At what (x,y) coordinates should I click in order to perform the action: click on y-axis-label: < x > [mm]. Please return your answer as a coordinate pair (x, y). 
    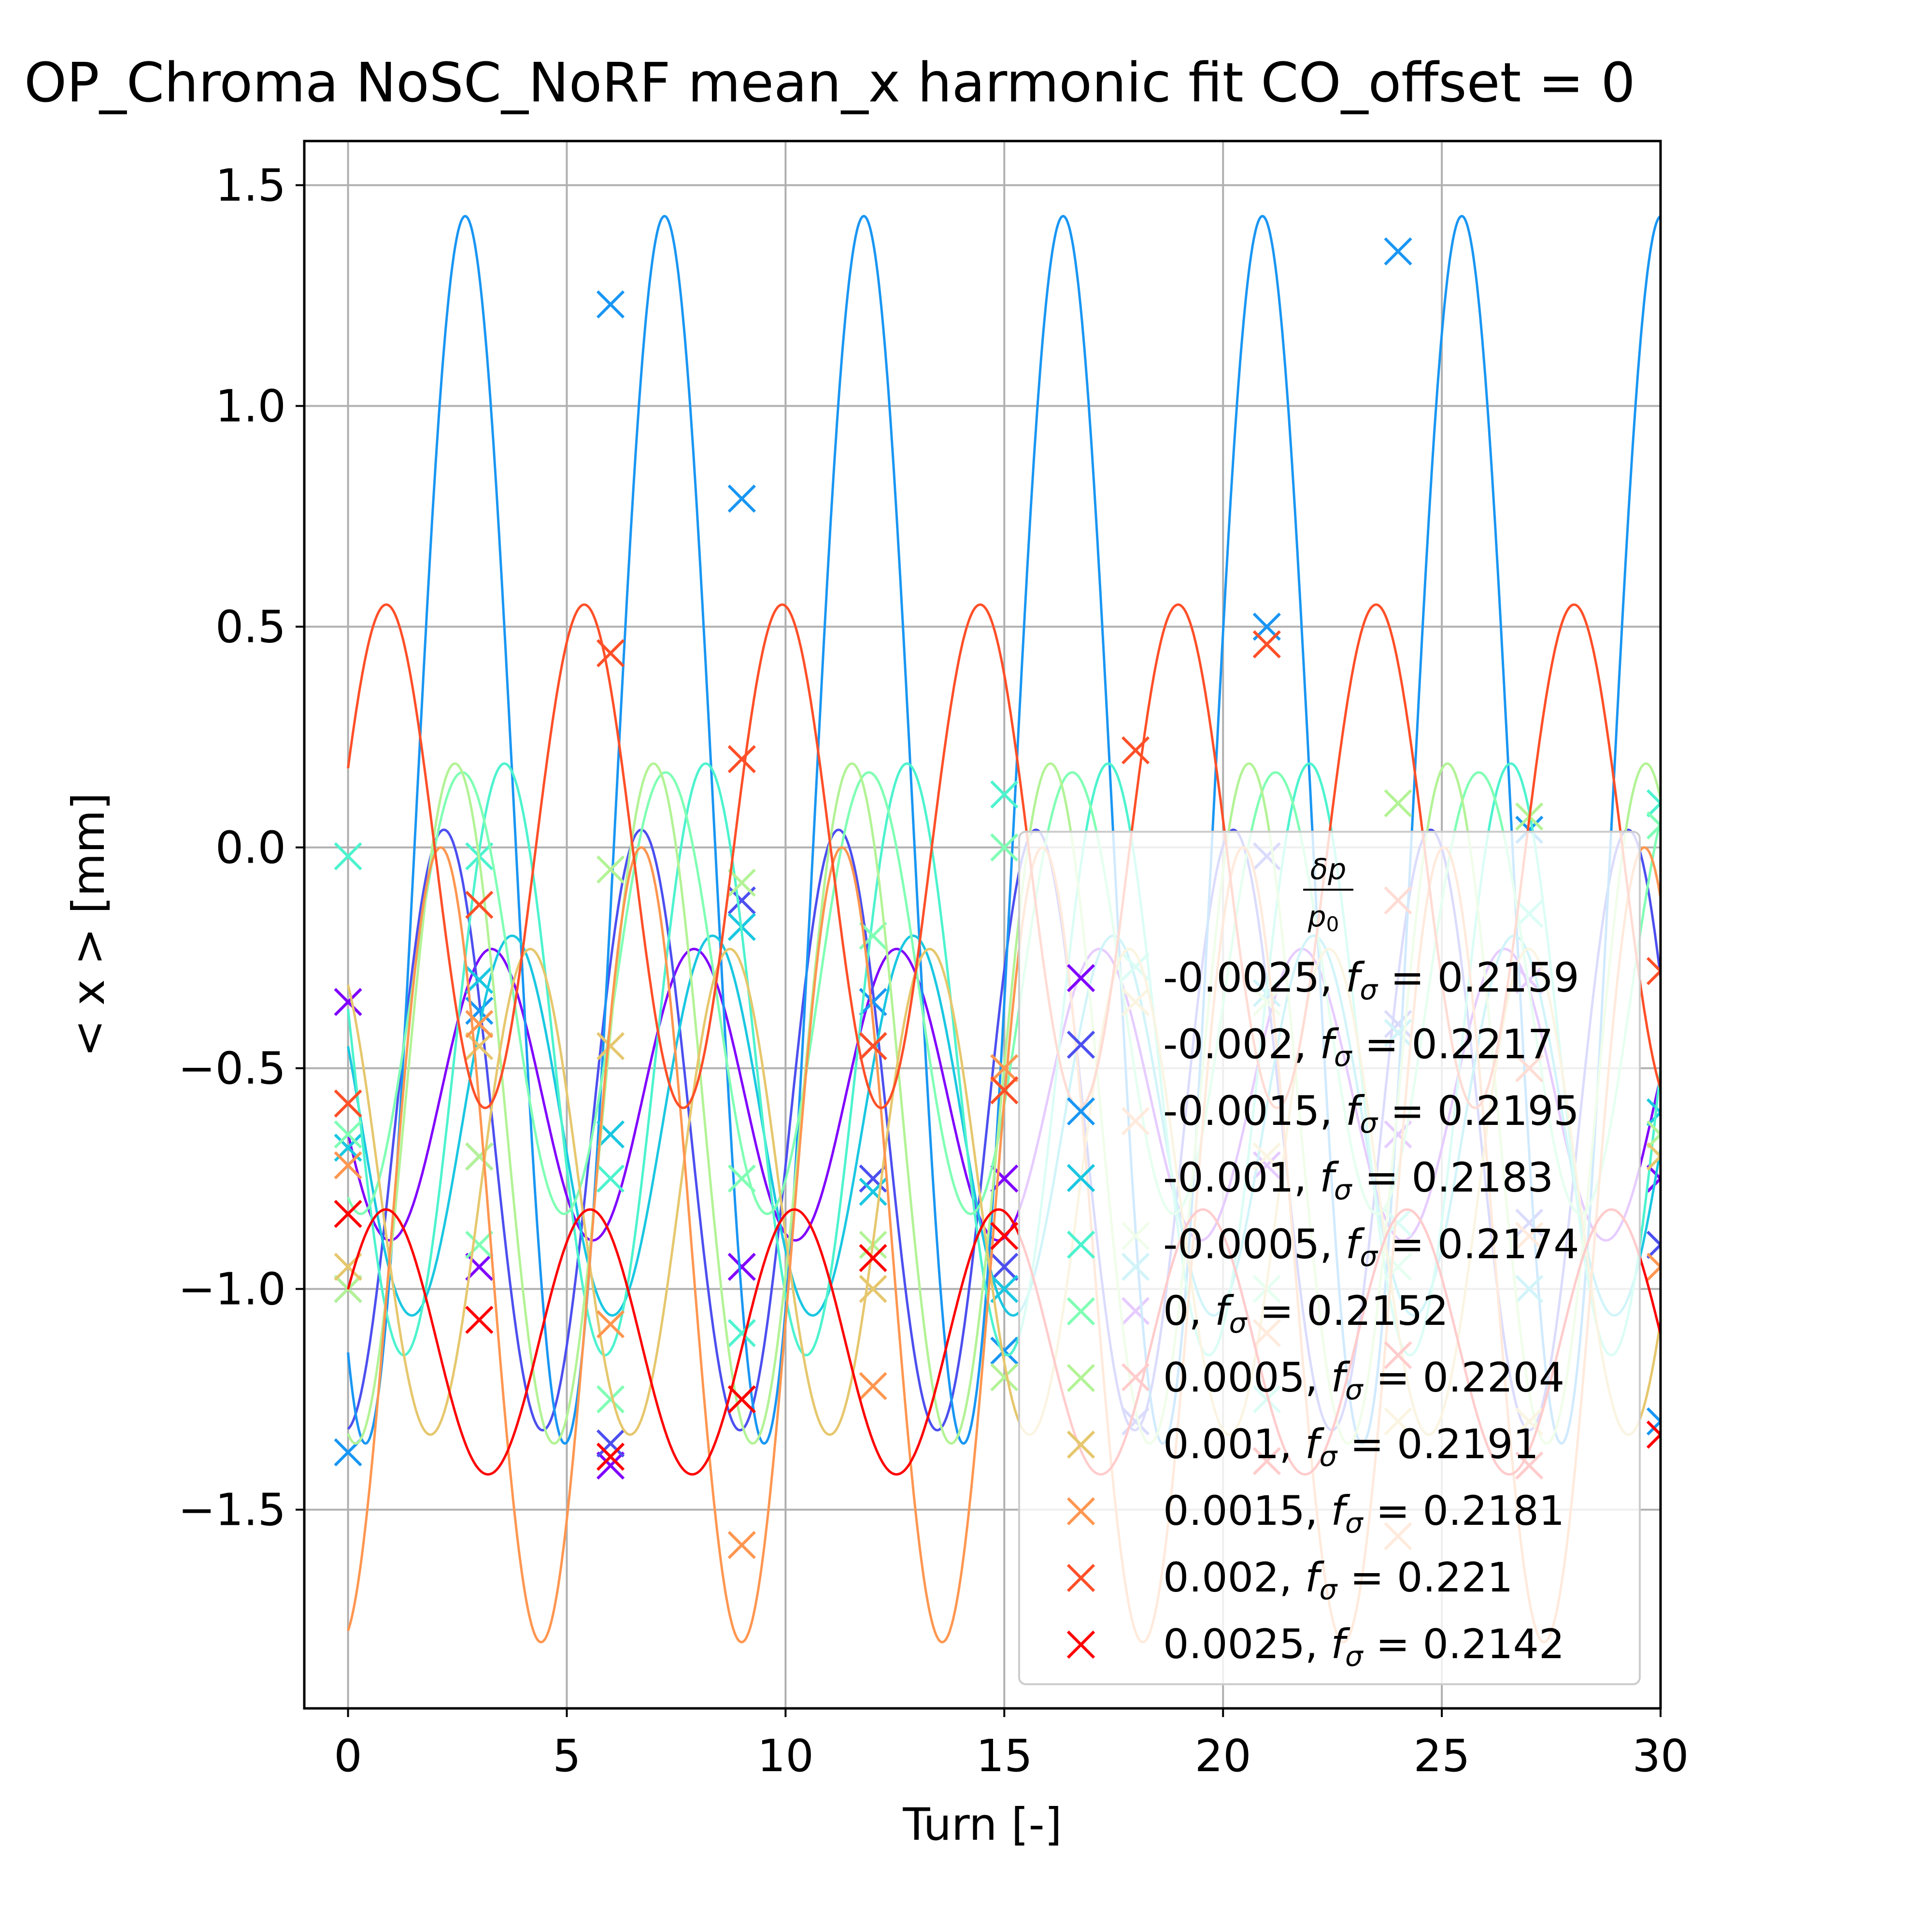
    Looking at the image, I should click on (88, 925).